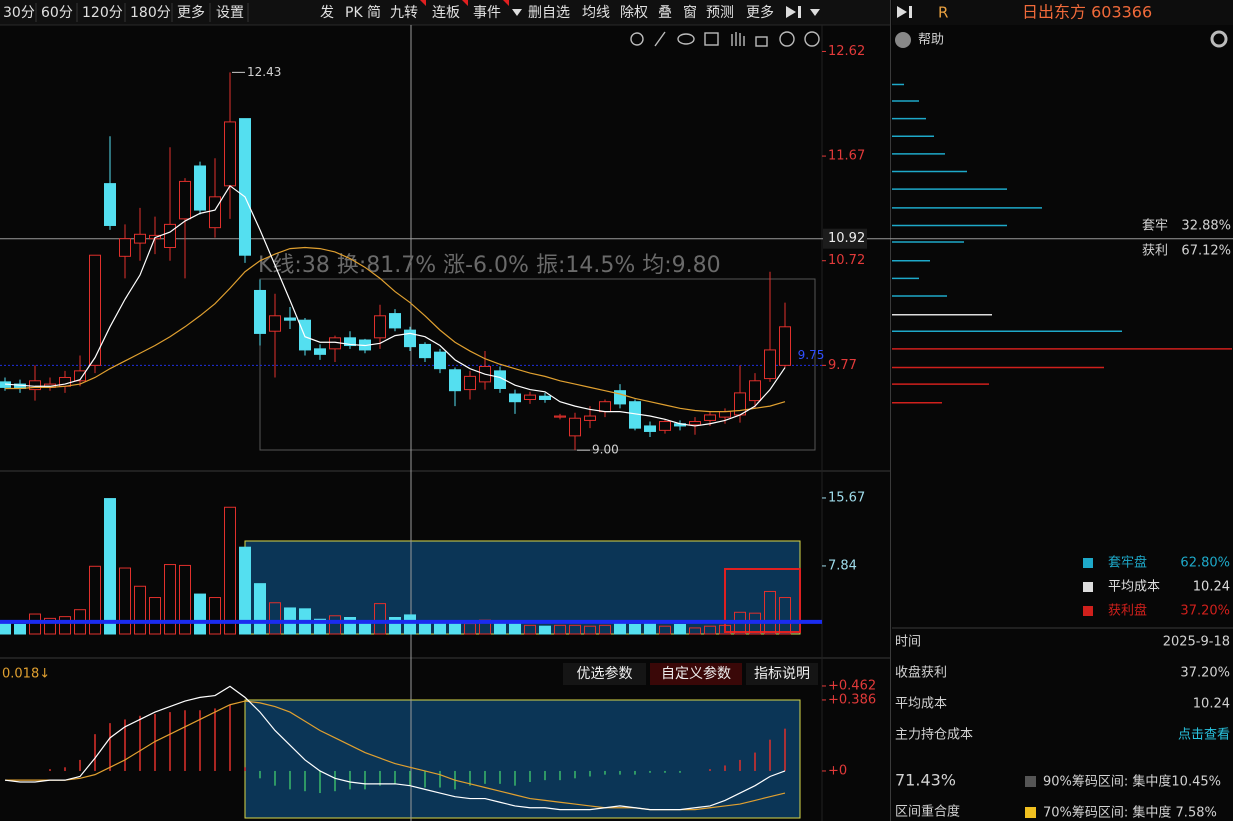  What do you see at coordinates (711, 39) in the screenshot?
I see `box-icon` at bounding box center [711, 39].